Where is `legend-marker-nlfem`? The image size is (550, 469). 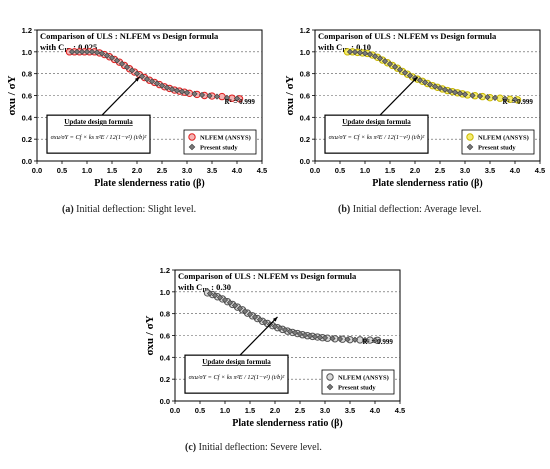
legend-marker-nlfem is located at coordinates (330, 377).